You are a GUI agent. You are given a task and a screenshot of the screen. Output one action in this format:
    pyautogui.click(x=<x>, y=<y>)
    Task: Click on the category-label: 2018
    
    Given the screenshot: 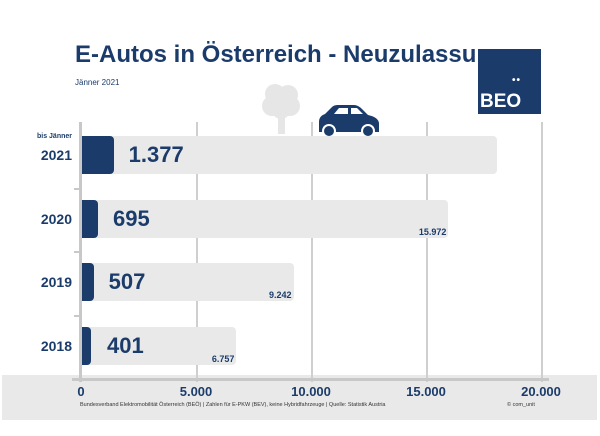 What is the action you would take?
    pyautogui.click(x=56, y=346)
    